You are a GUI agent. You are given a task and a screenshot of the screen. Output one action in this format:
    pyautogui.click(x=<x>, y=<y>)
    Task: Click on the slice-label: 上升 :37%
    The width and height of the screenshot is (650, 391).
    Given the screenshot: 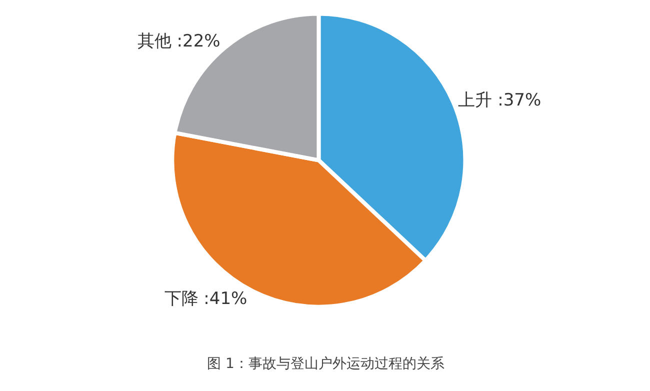 What is the action you would take?
    pyautogui.click(x=500, y=100)
    